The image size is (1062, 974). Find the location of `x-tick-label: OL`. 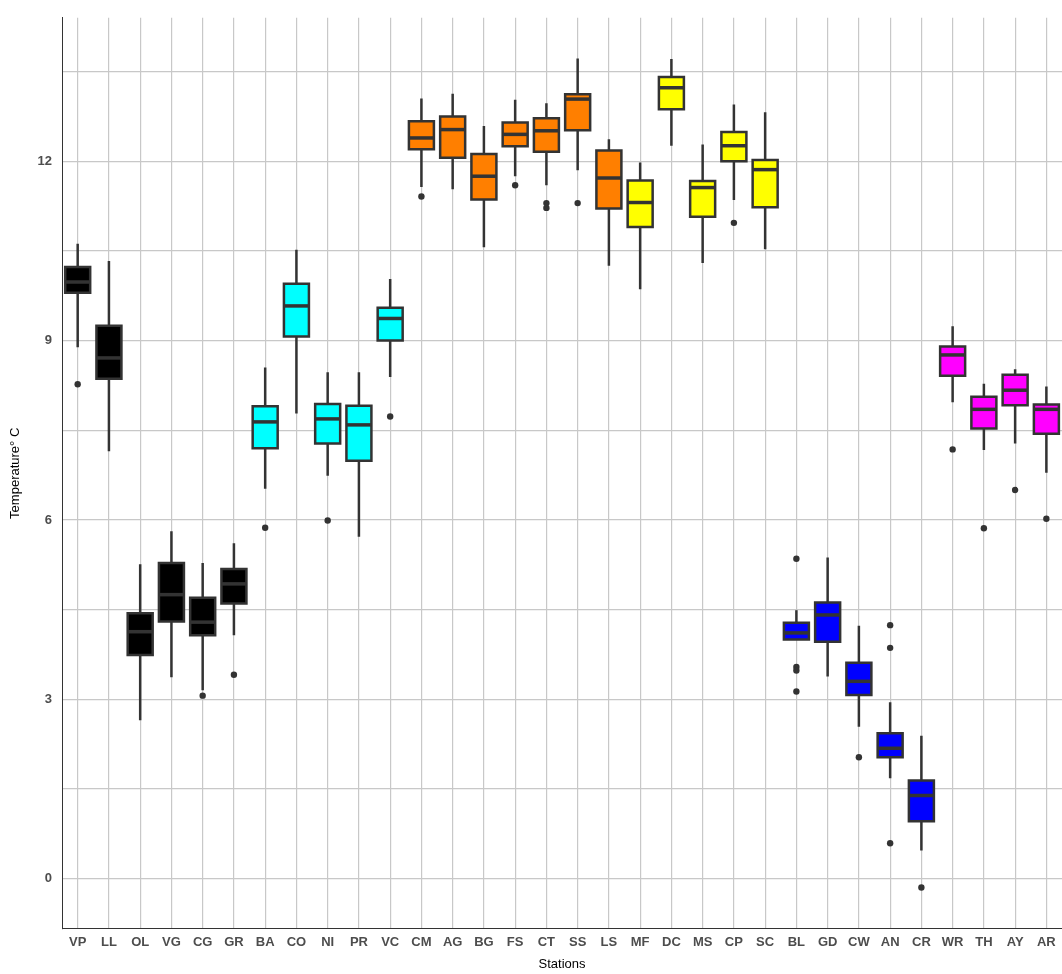

x-tick-label: OL is located at coordinates (140, 942).